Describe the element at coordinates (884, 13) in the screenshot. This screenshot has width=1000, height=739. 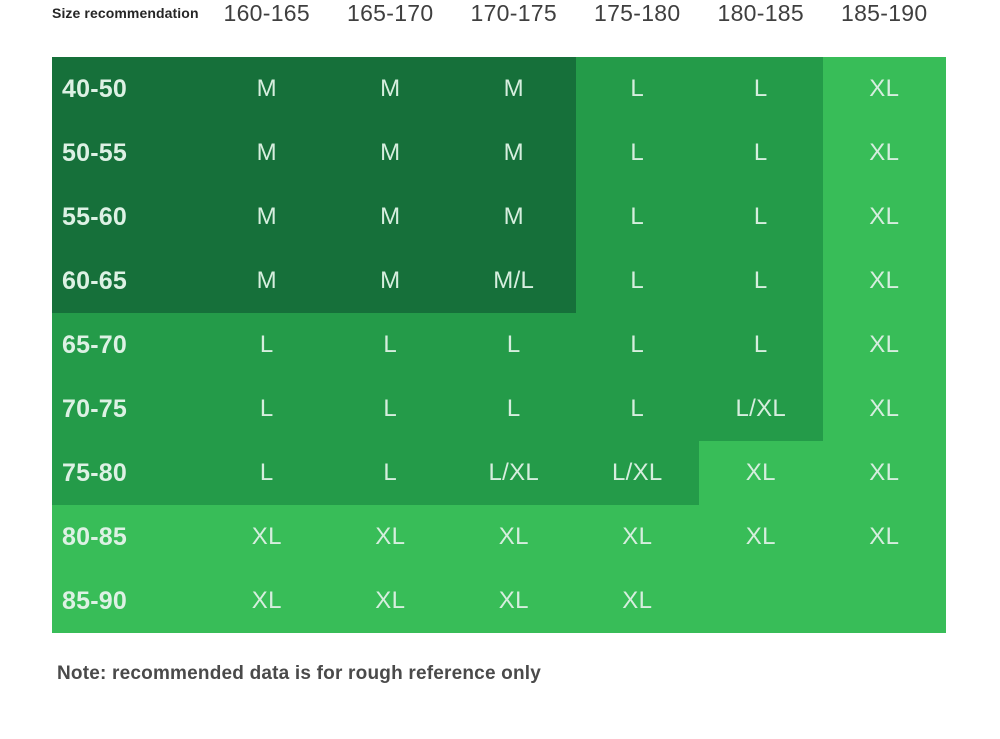
I see `column-header-185-190: 185-190` at that location.